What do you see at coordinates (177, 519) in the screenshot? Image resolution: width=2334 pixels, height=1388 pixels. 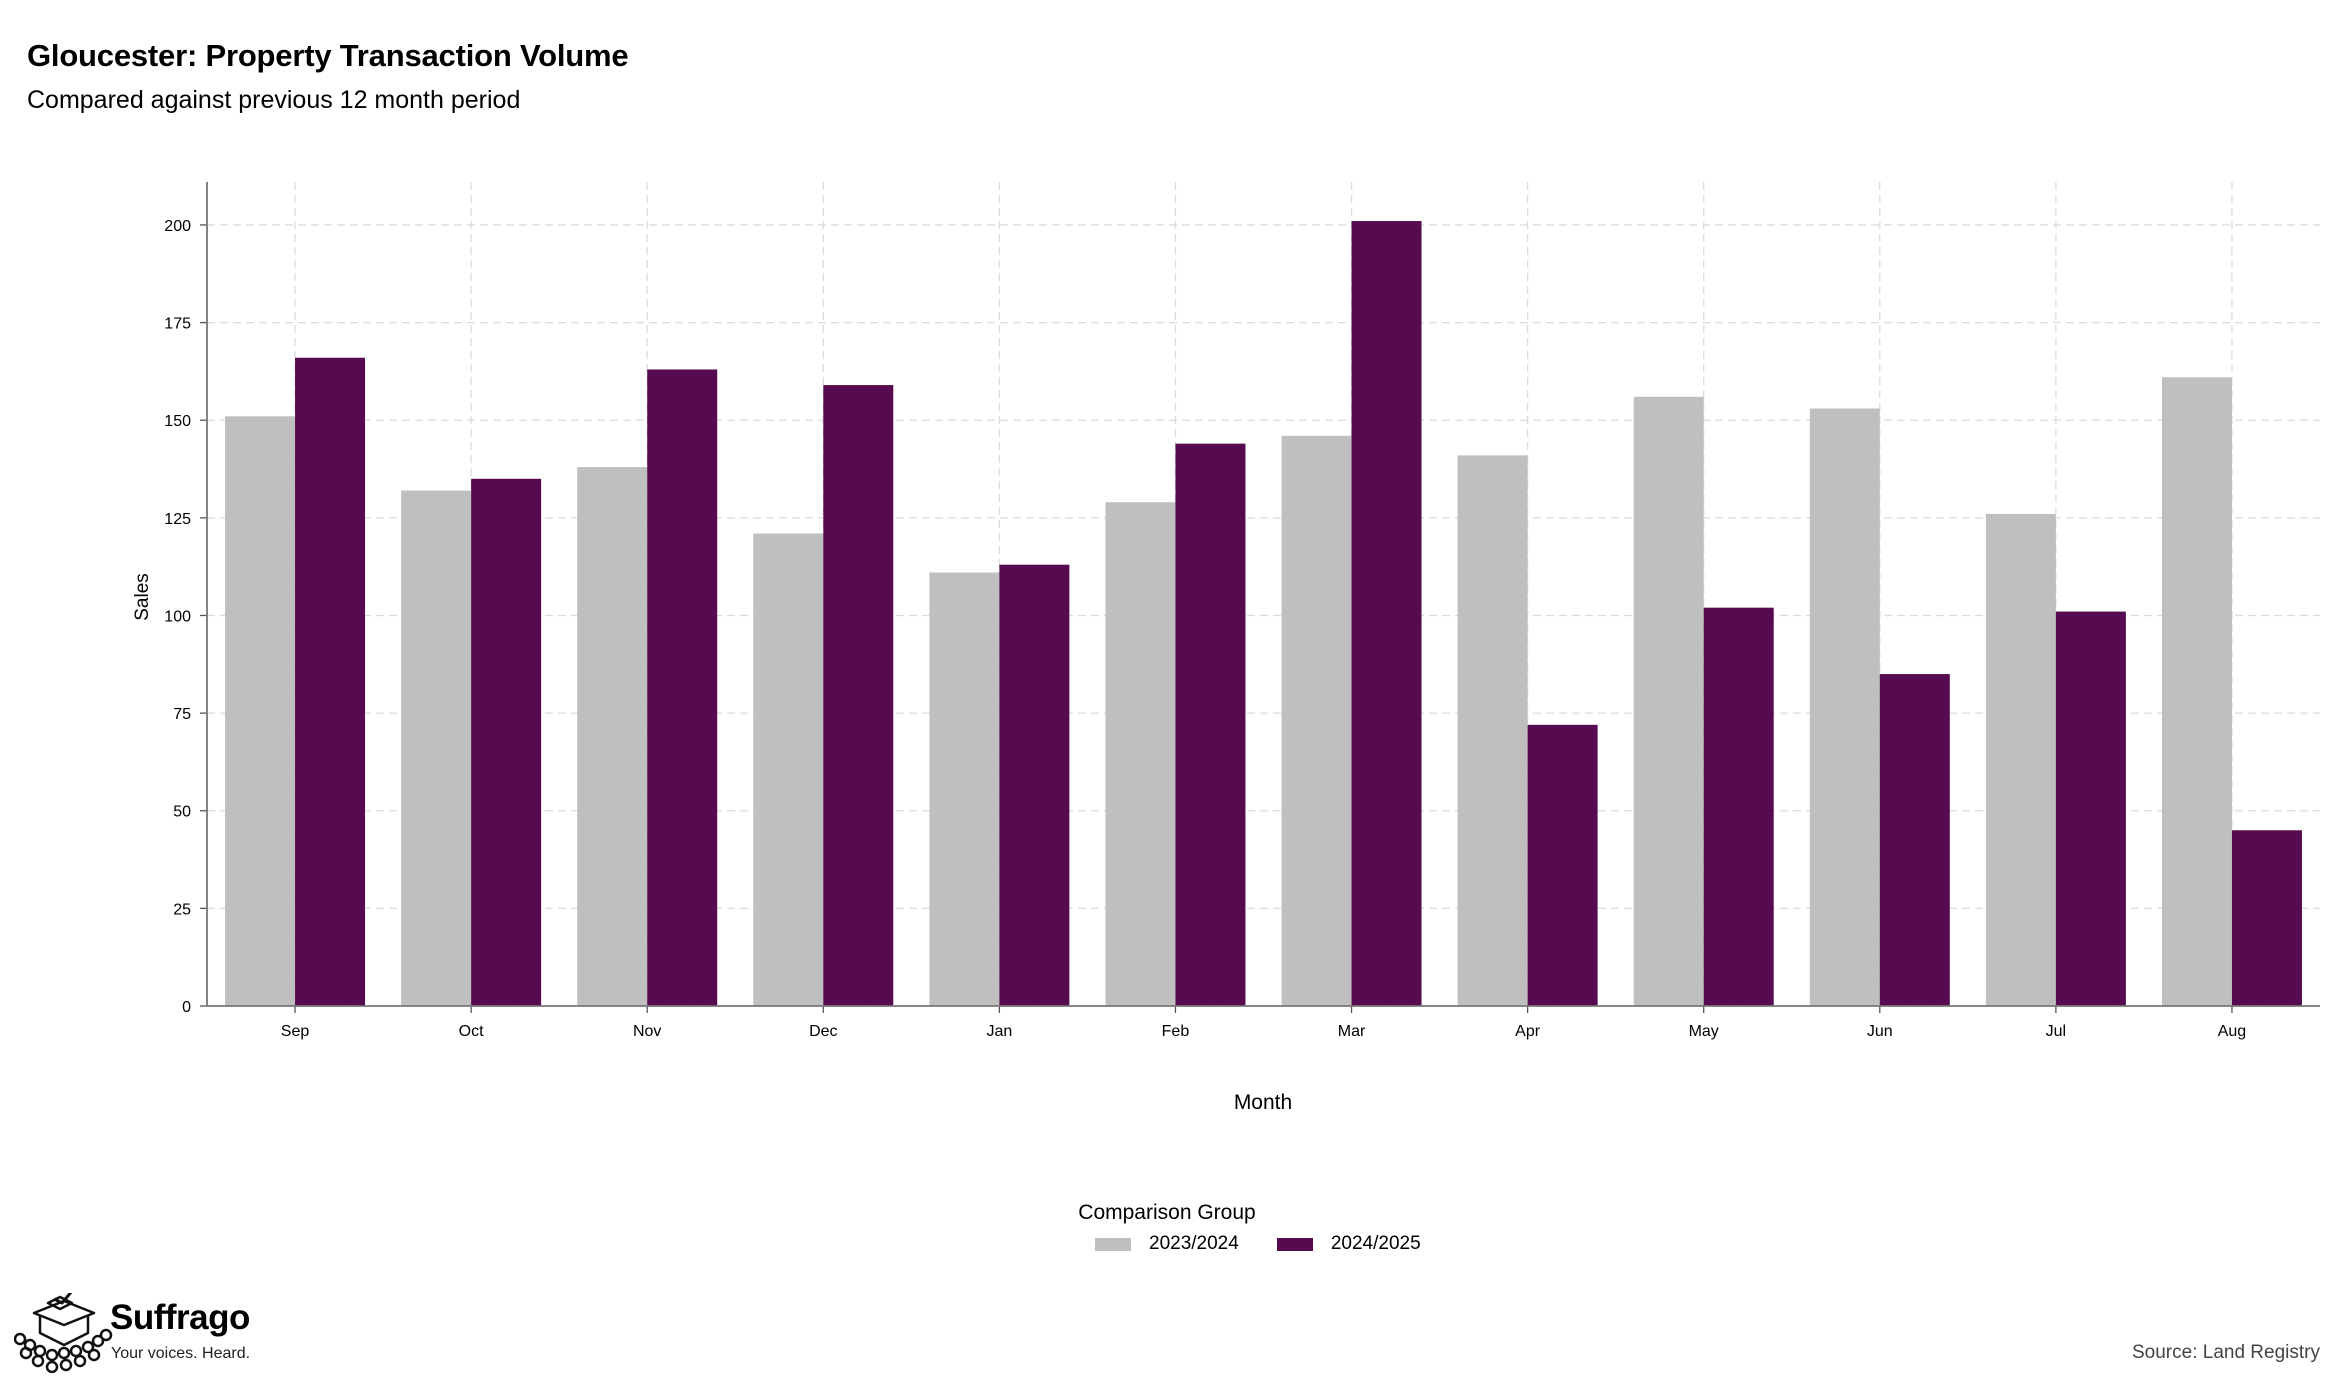 I see `y-tick-label: 125` at bounding box center [177, 519].